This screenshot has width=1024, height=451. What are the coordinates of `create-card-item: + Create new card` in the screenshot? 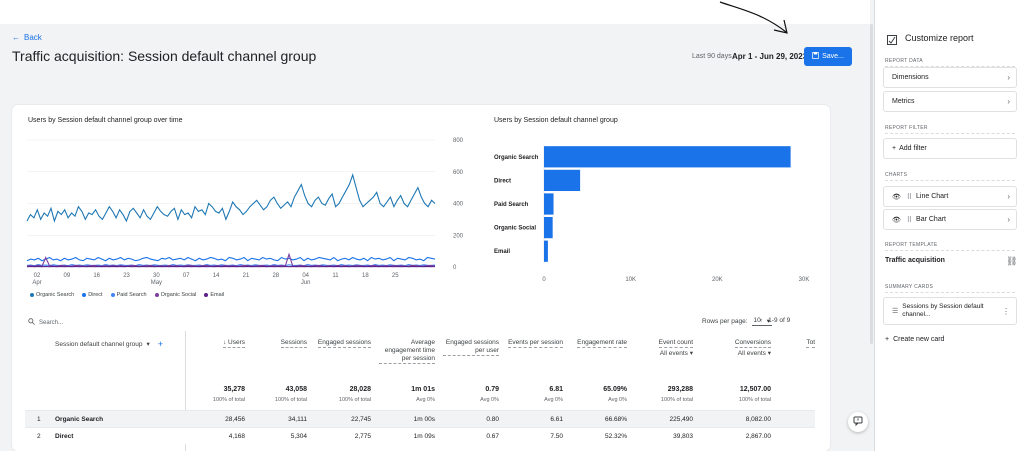 It's located at (914, 339).